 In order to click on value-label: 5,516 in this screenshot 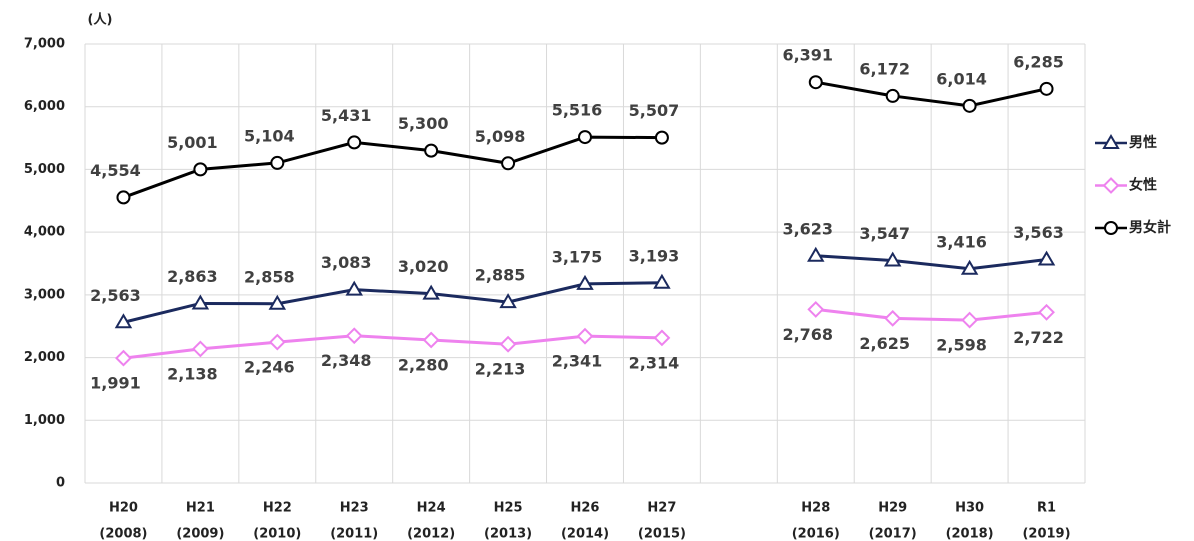, I will do `click(577, 110)`.